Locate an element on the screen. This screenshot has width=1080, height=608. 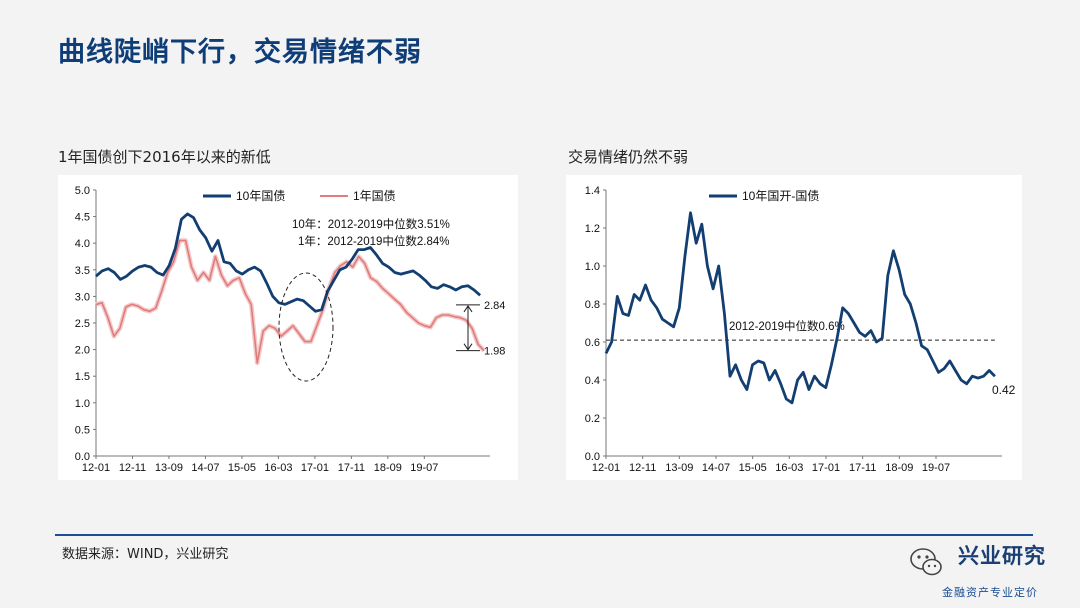
y-tick-label: 0.2 is located at coordinates (592, 419).